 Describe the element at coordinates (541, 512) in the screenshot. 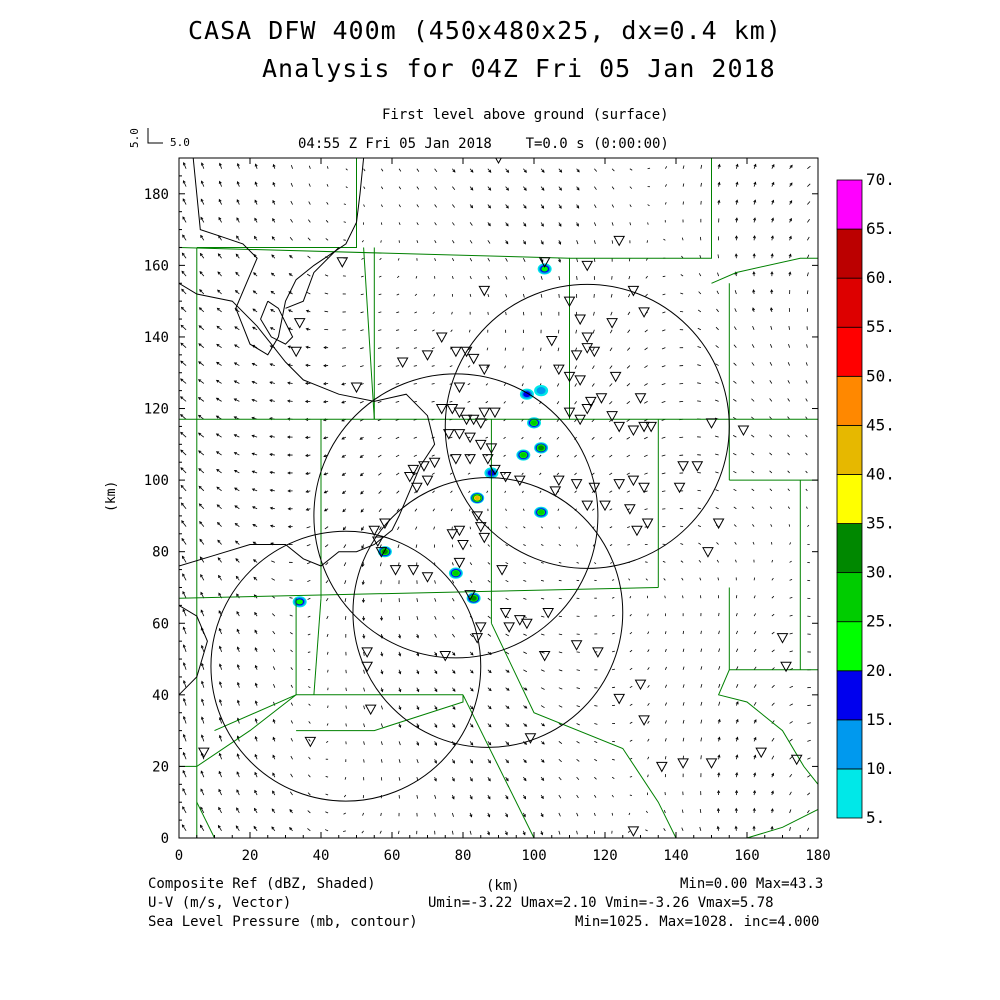

I see `reflectivity-echo` at that location.